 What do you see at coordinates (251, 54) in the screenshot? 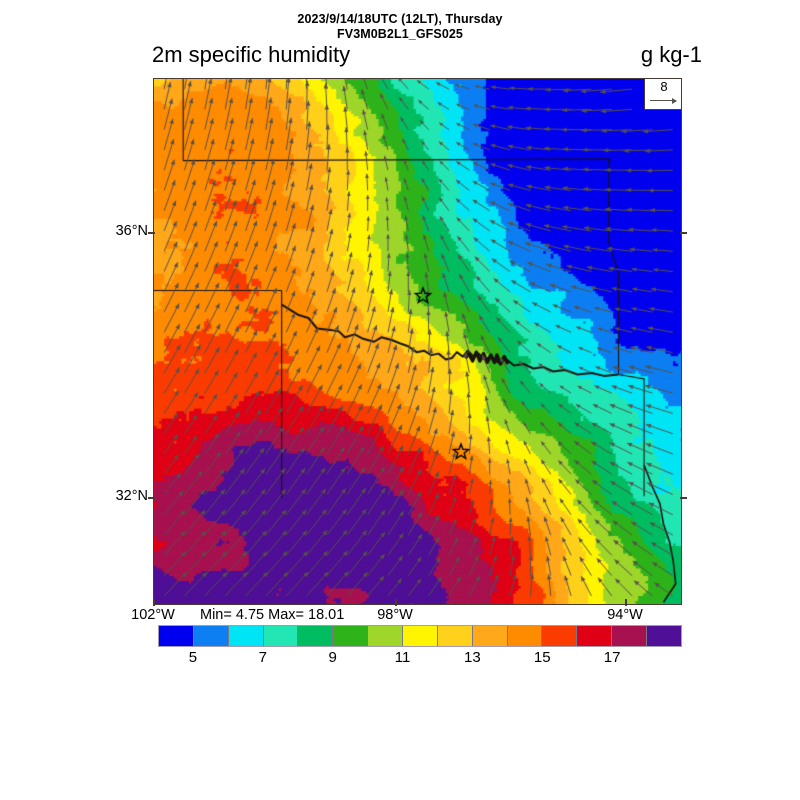
I see `page-title: 2m specific humidity` at bounding box center [251, 54].